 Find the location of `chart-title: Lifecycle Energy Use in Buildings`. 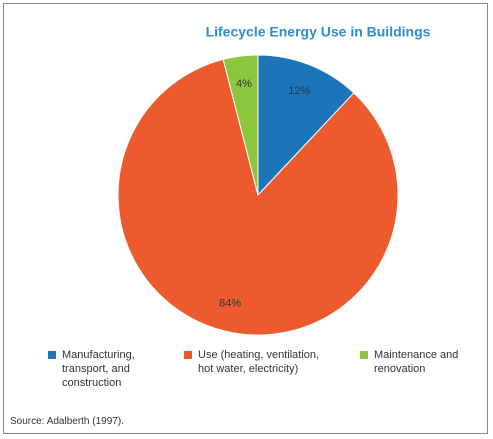

chart-title: Lifecycle Energy Use in Buildings is located at coordinates (318, 32).